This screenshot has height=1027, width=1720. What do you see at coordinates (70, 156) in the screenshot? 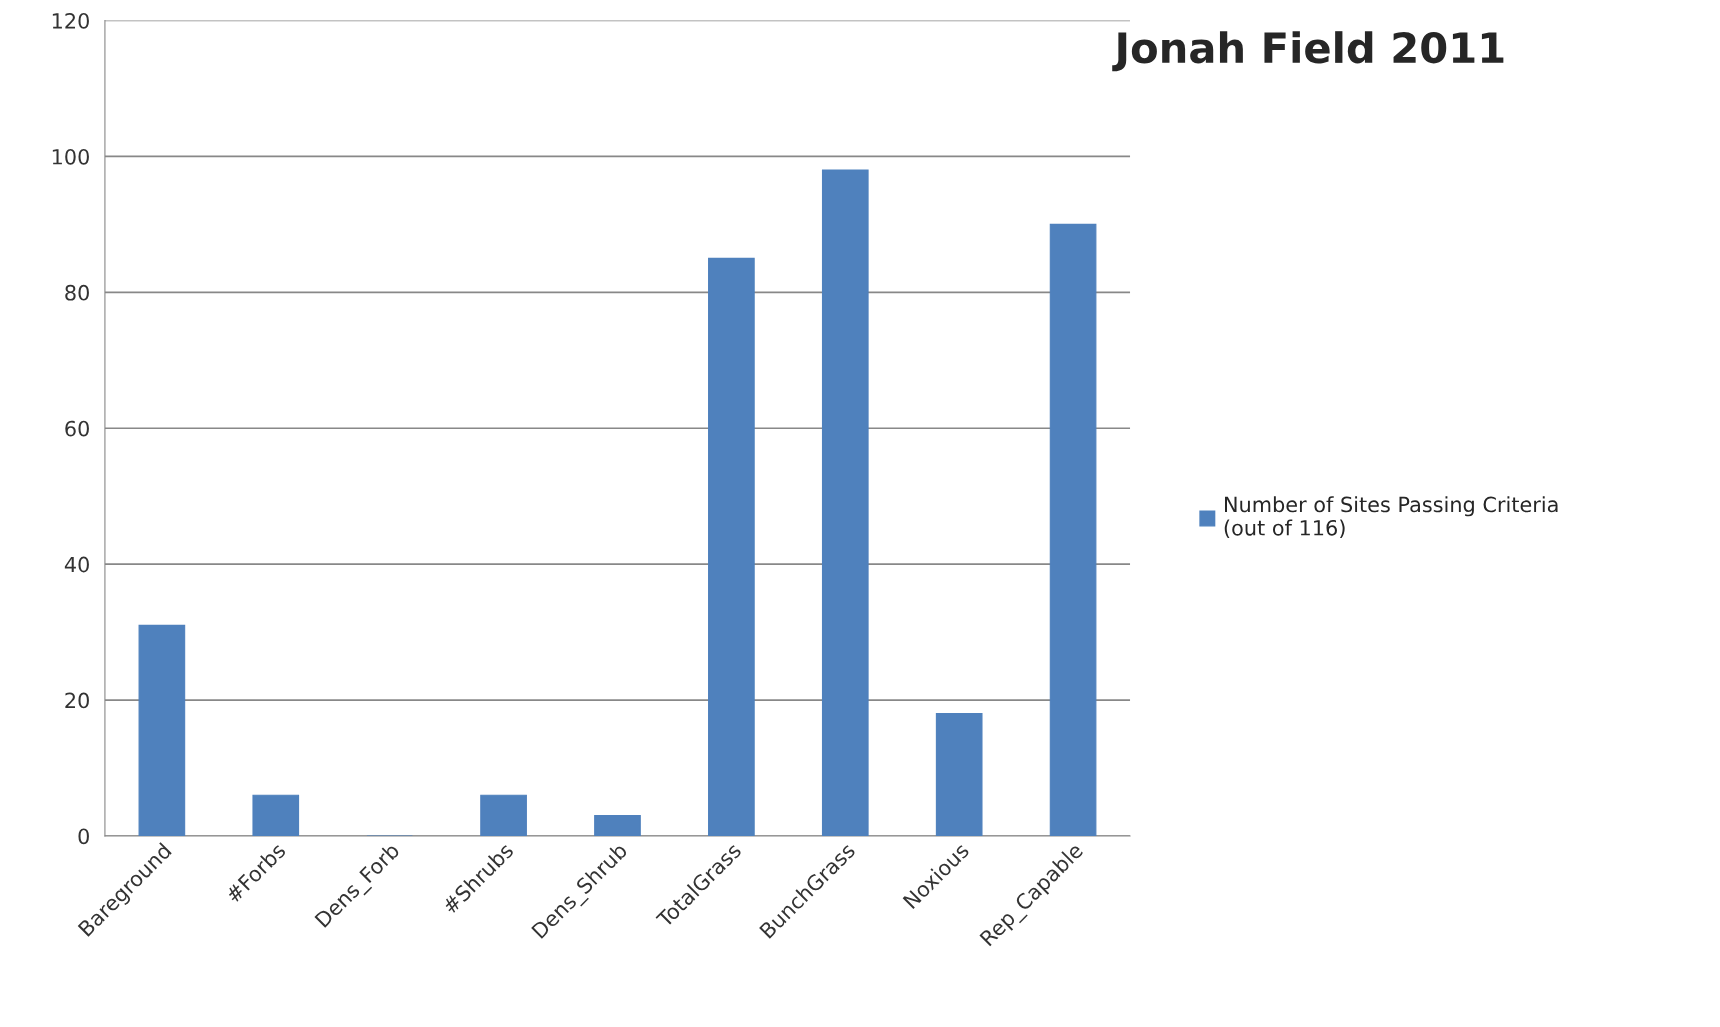
I see `y-tick-label: 100` at bounding box center [70, 156].